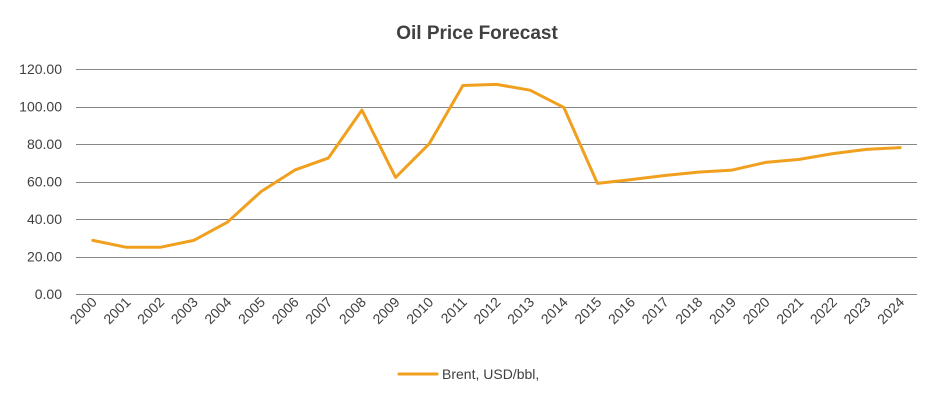 The height and width of the screenshot is (402, 941). I want to click on x-tick-label: 2015, so click(587, 310).